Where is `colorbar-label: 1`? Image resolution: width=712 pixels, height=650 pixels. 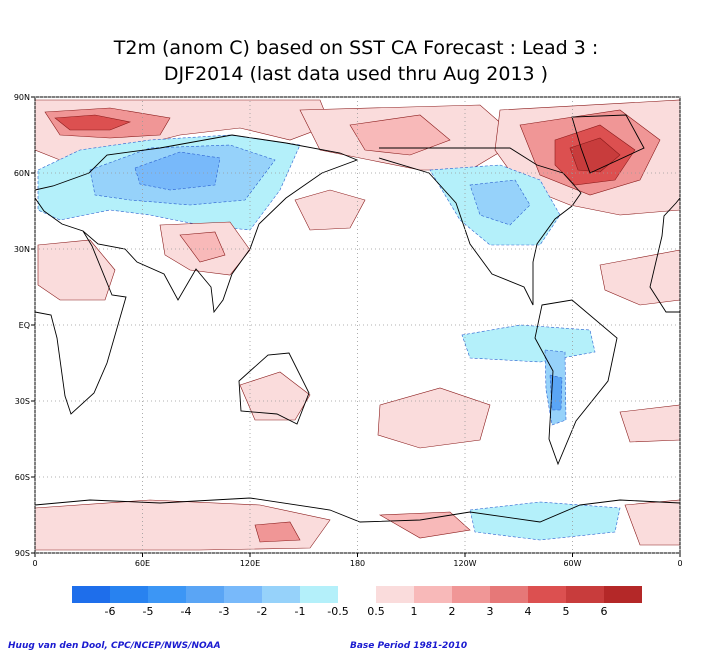
colorbar-label: 1 is located at coordinates (414, 611).